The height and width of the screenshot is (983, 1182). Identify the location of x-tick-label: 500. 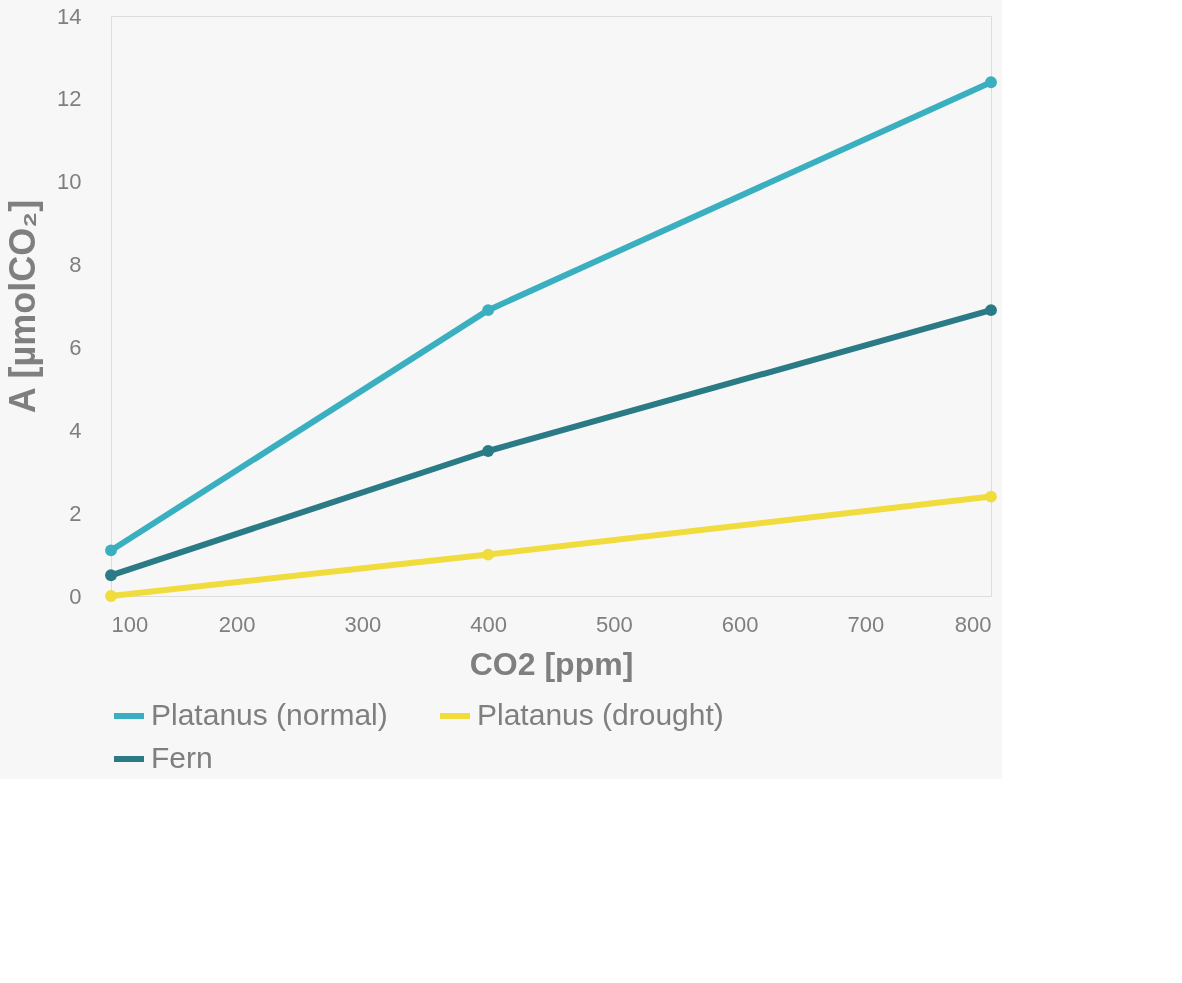
(614, 624).